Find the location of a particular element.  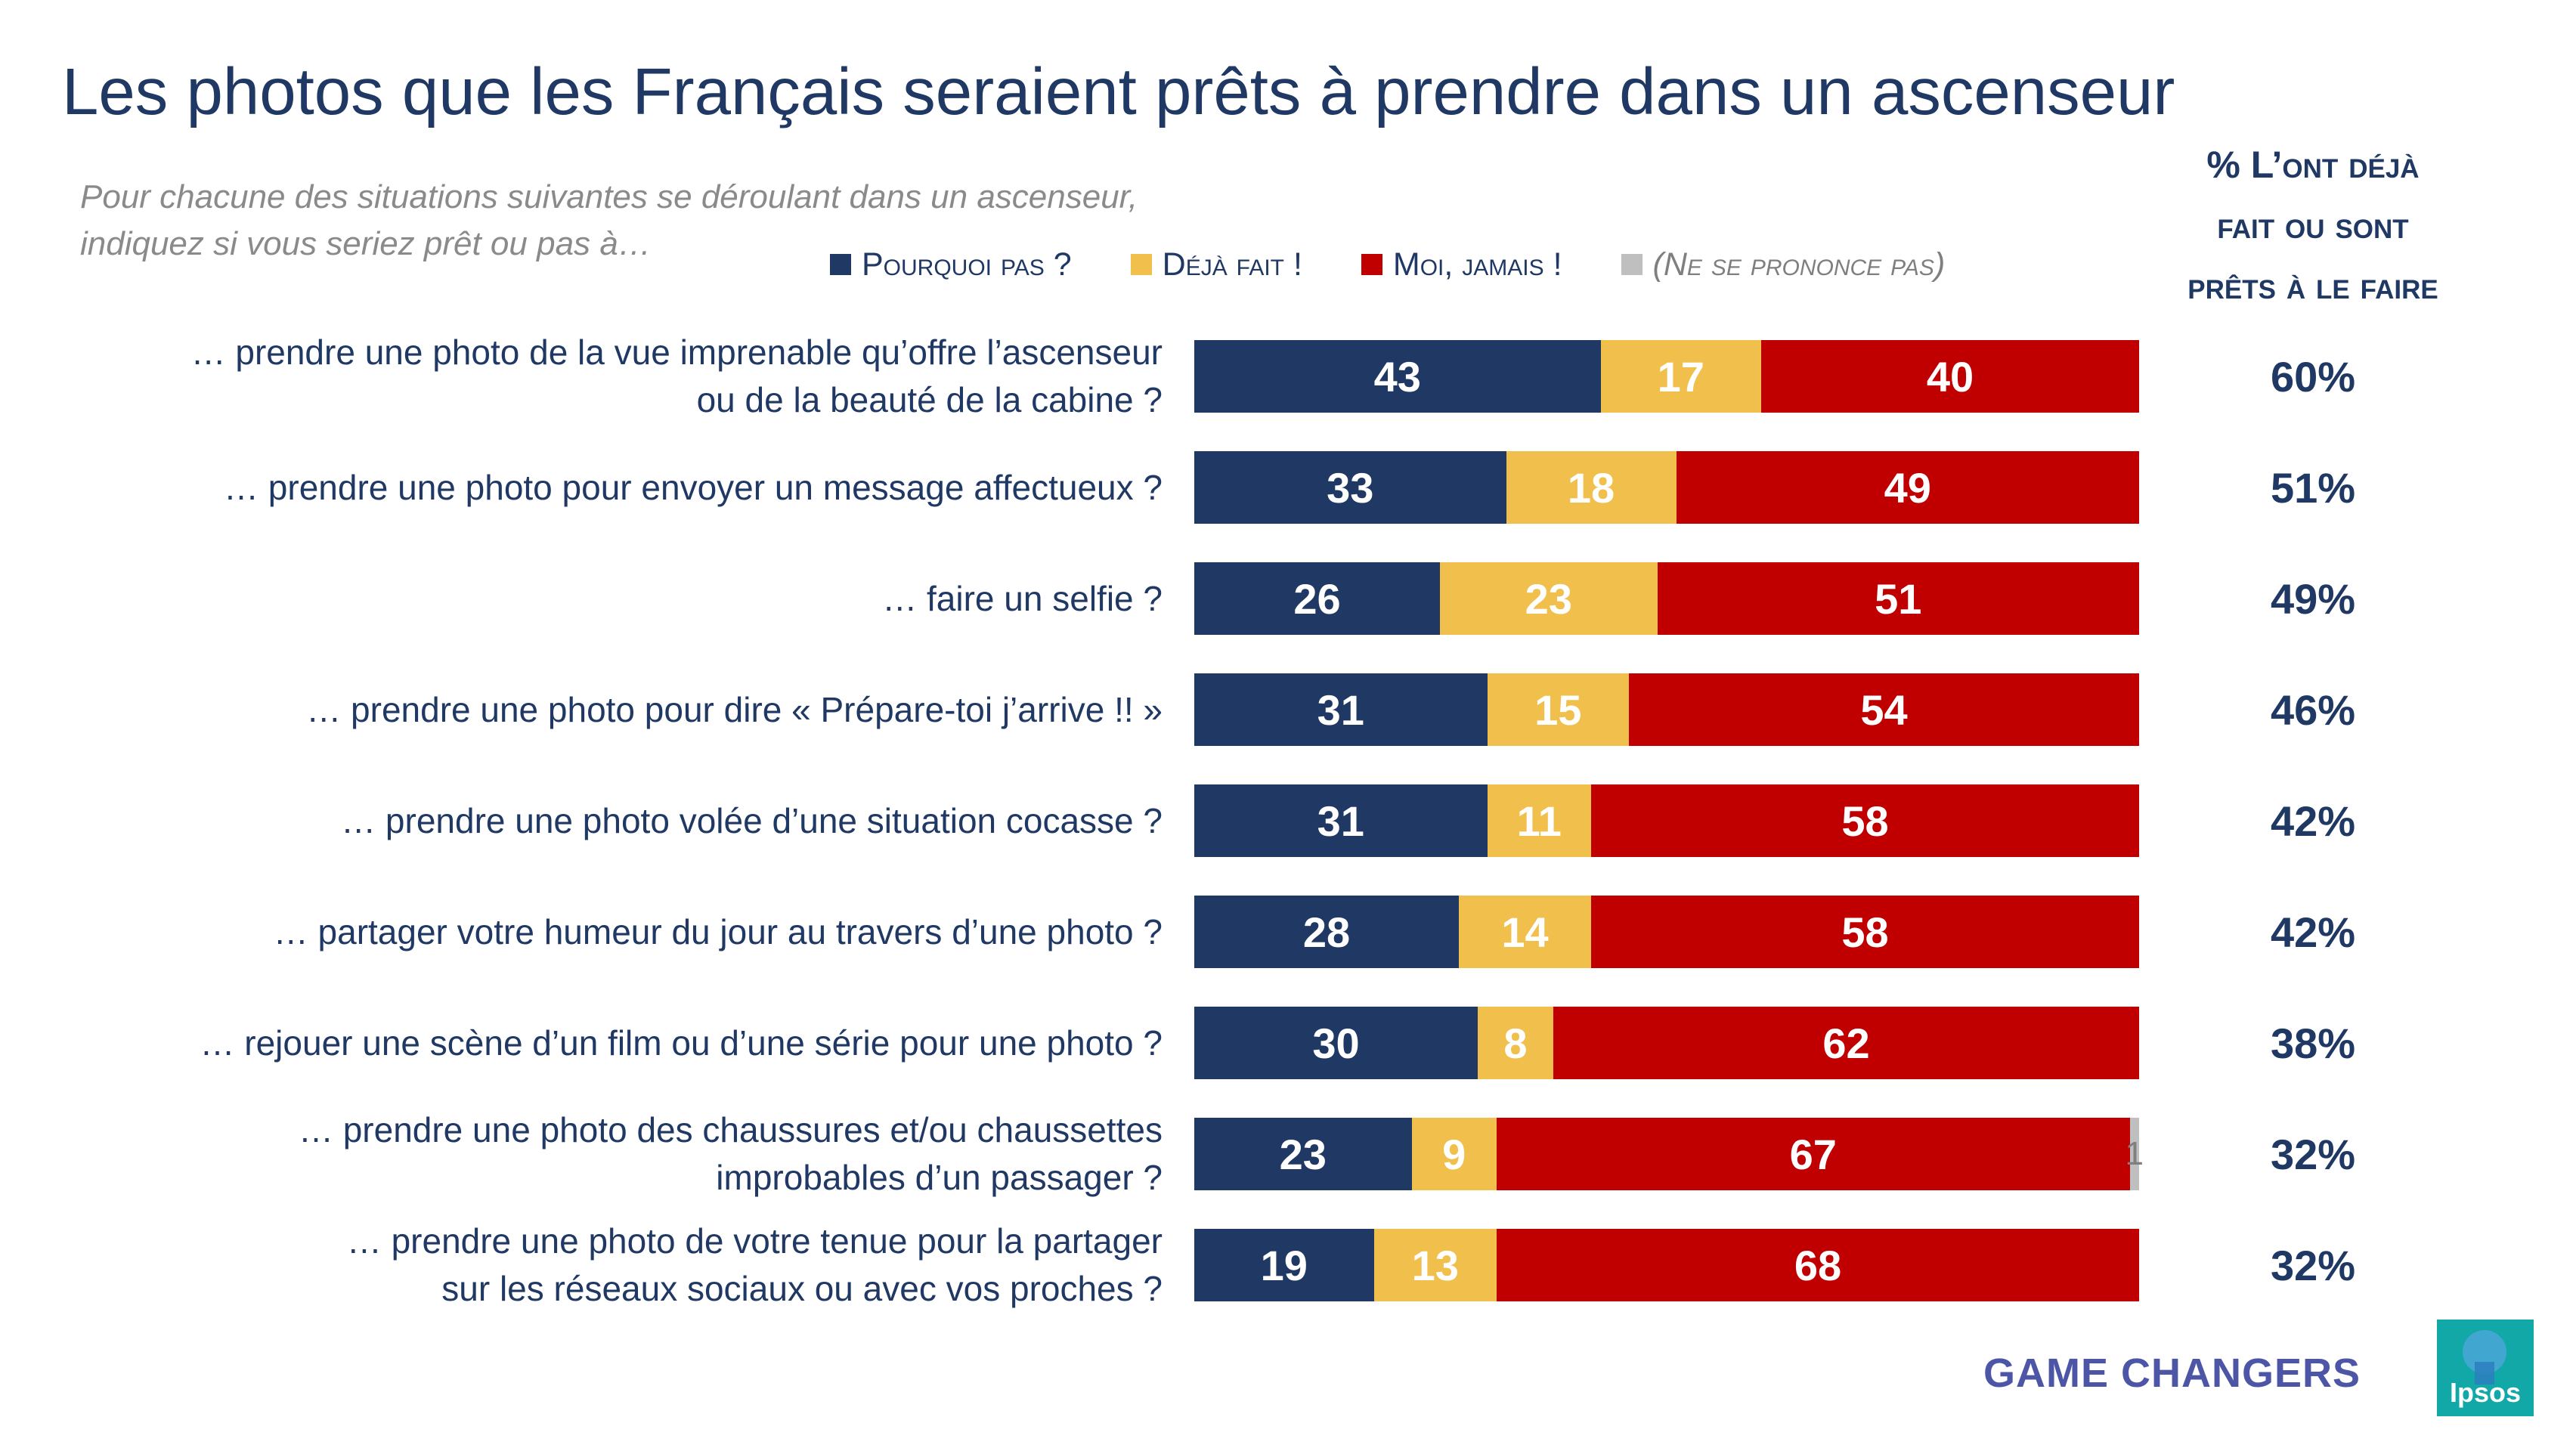

ipsos-logo: Ipsos is located at coordinates (2485, 1368).